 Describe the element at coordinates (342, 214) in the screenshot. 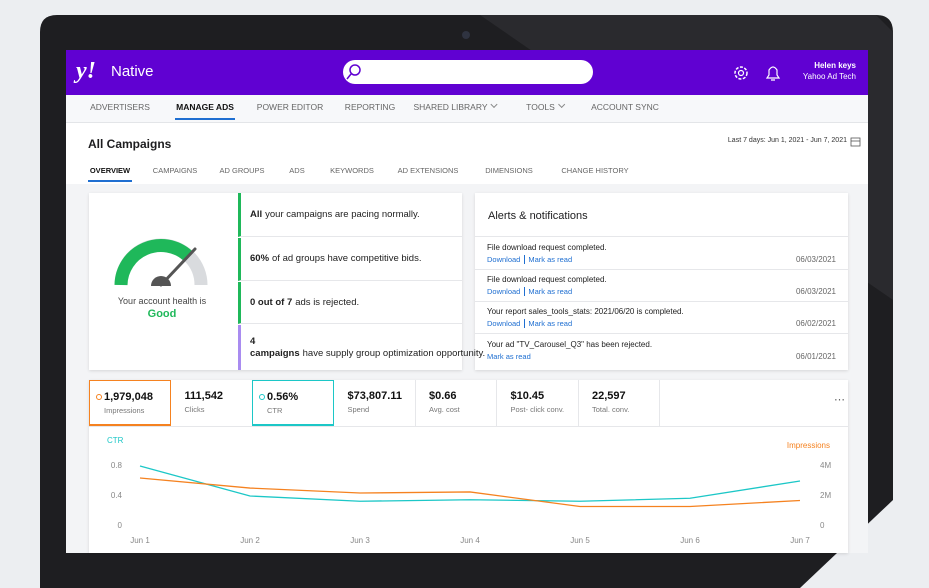

I see `health-rest: your campaigns are pacing normally.` at that location.